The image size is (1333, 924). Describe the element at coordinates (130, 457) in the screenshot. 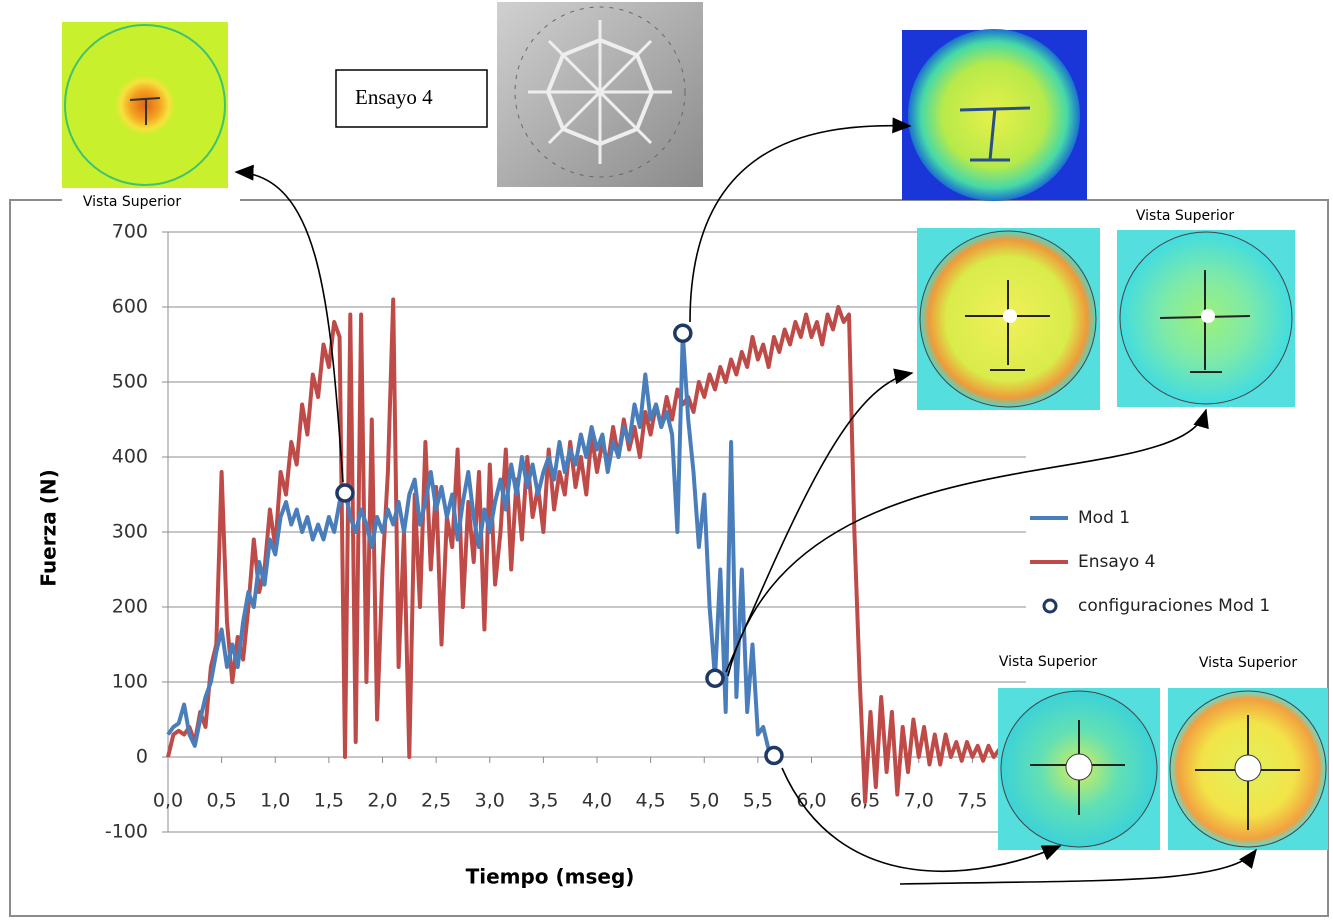

I see `y-tick-label: 400` at that location.